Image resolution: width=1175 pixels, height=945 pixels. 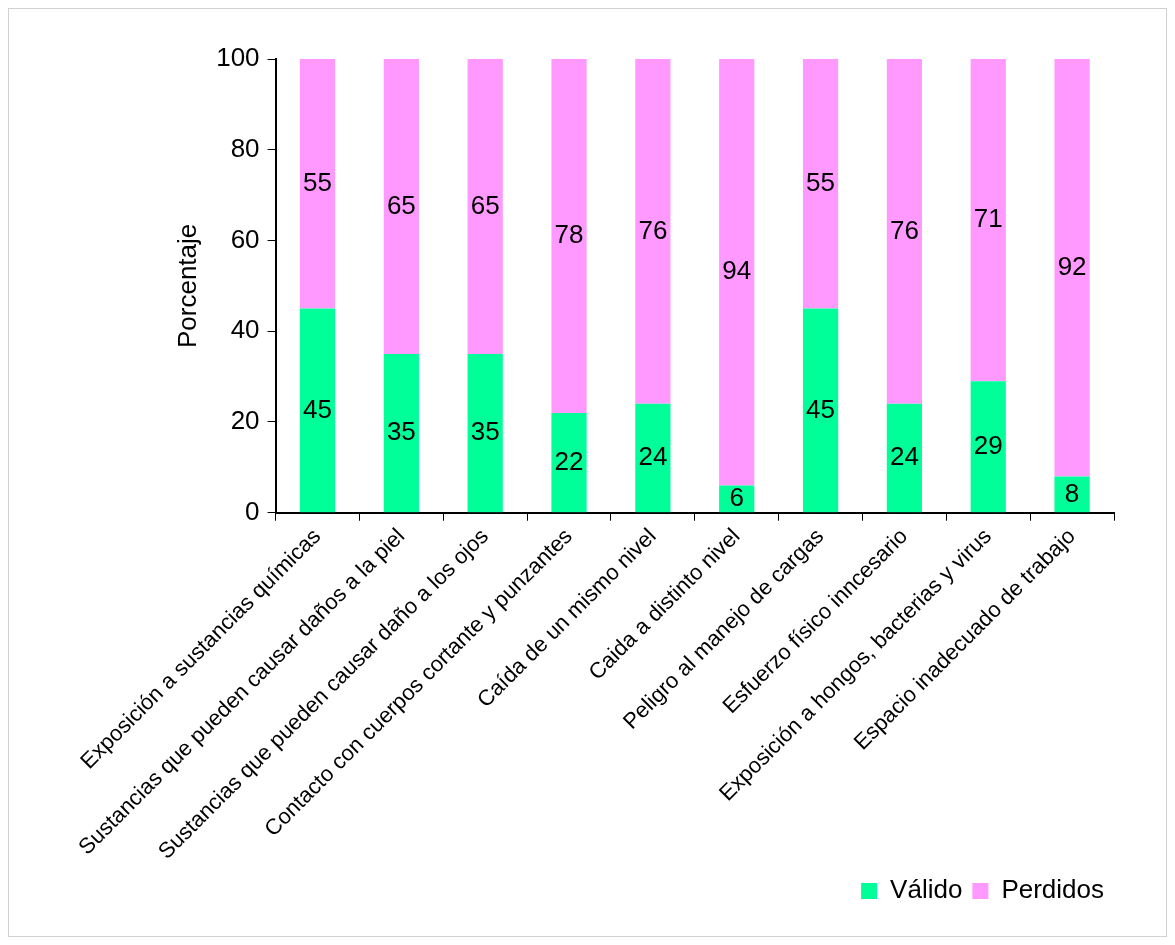 I want to click on data-label: 29, so click(x=988, y=444).